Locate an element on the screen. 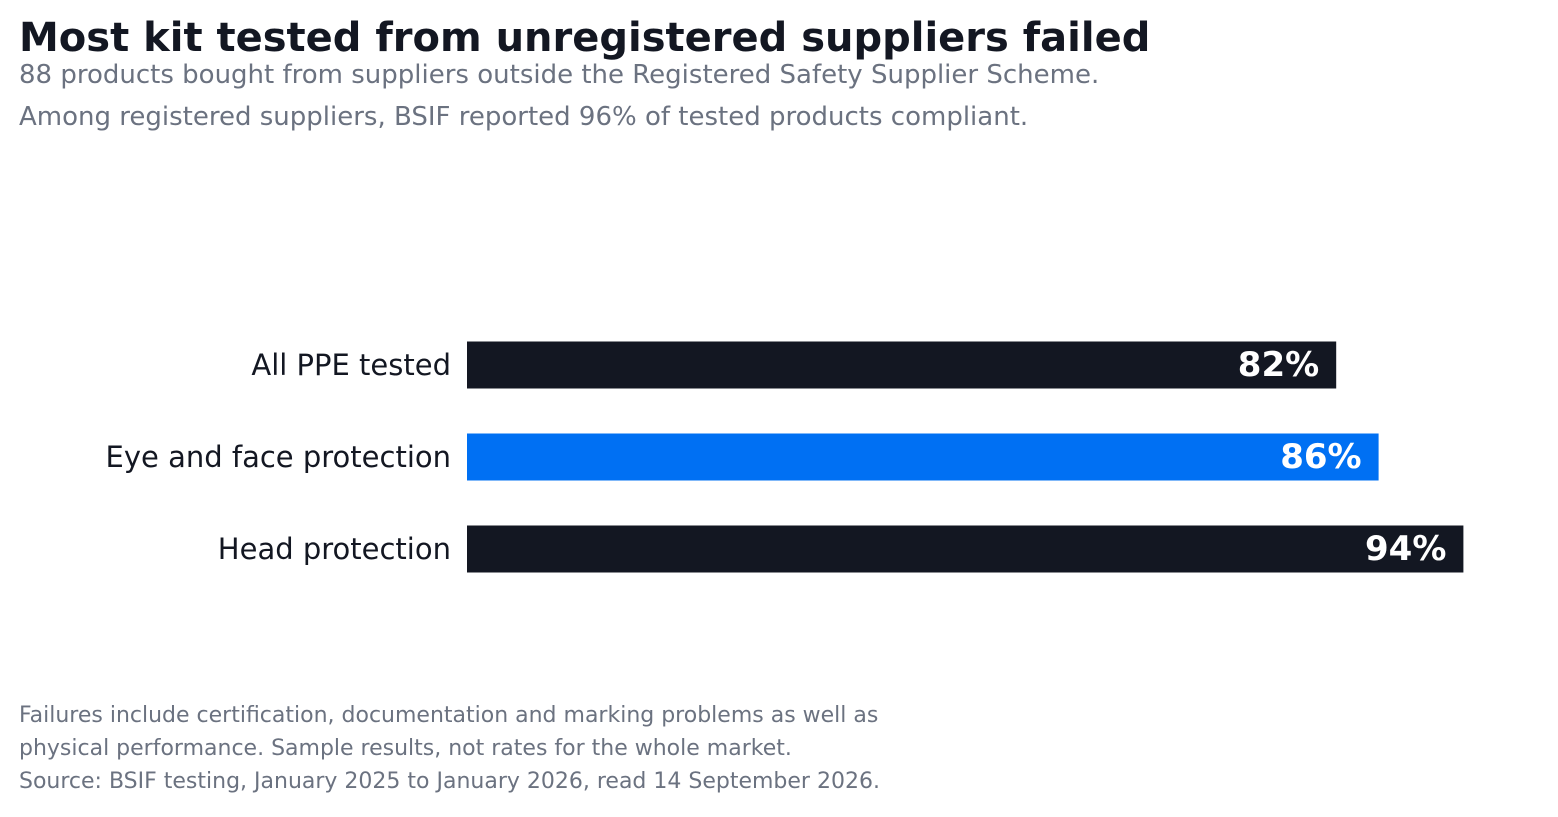  bar-all-ppe-tested is located at coordinates (902, 365).